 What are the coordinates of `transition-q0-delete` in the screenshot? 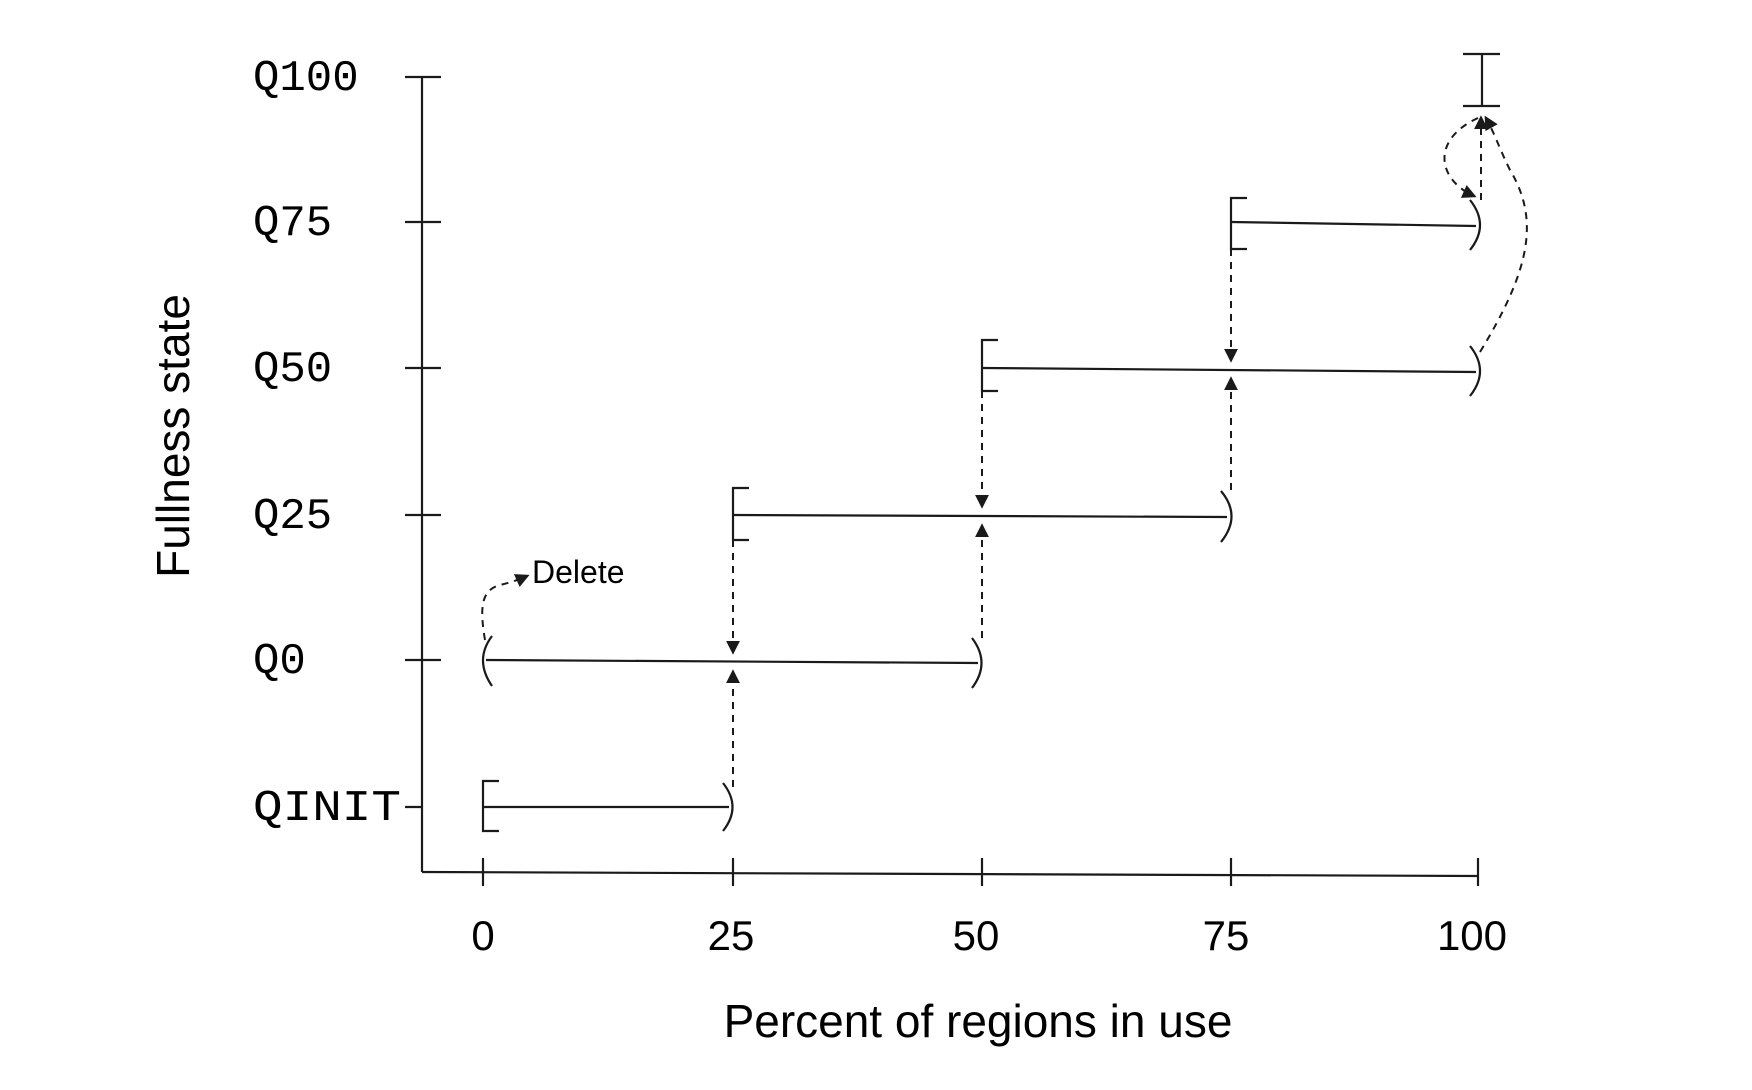 It's located at (505, 607).